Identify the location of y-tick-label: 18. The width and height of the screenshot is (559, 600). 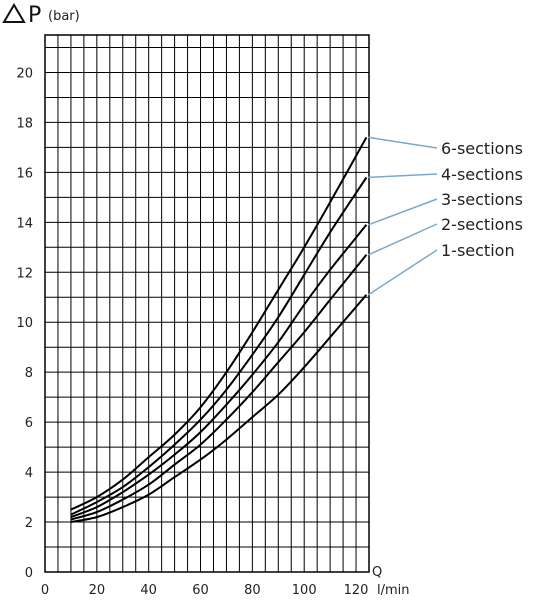
(24, 123).